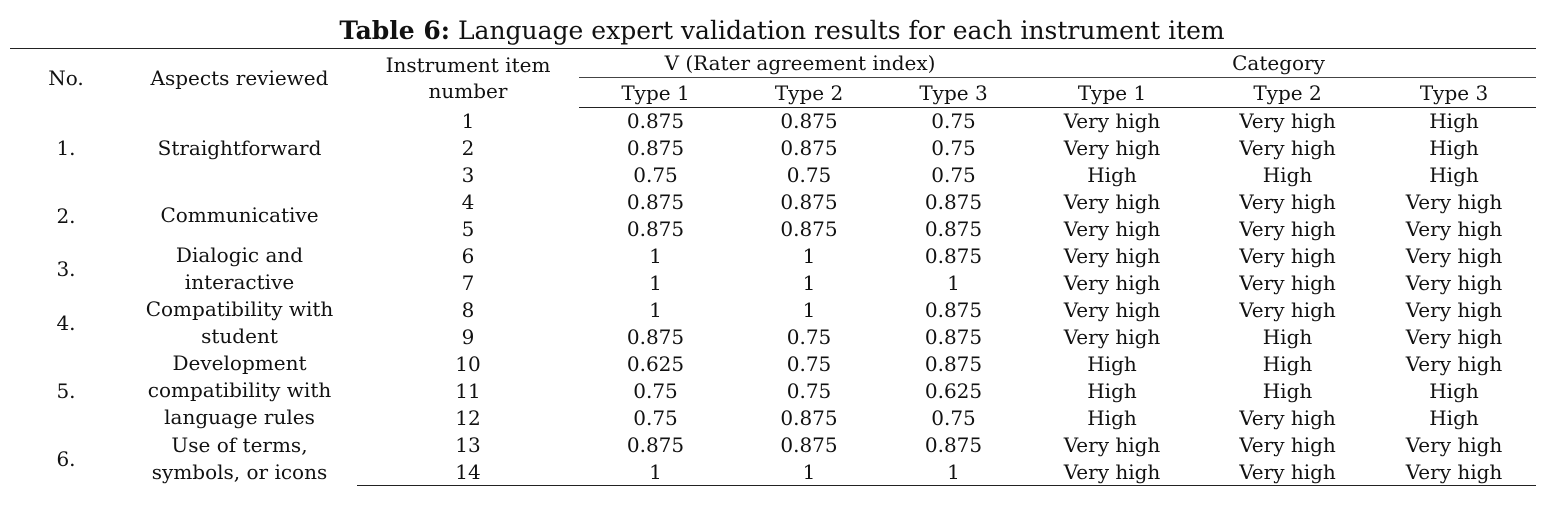 The image size is (1564, 506). Describe the element at coordinates (468, 175) in the screenshot. I see `instrument-item-number: 3` at that location.